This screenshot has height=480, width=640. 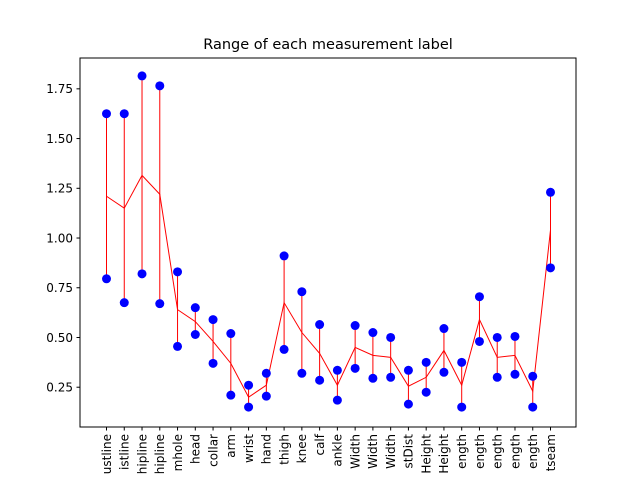 I want to click on x-tick-label: tseam, so click(x=551, y=452).